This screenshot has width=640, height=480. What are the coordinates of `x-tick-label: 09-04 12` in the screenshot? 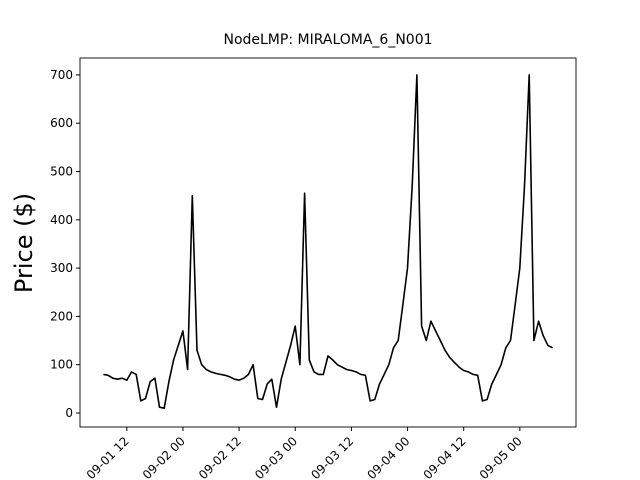 It's located at (445, 457).